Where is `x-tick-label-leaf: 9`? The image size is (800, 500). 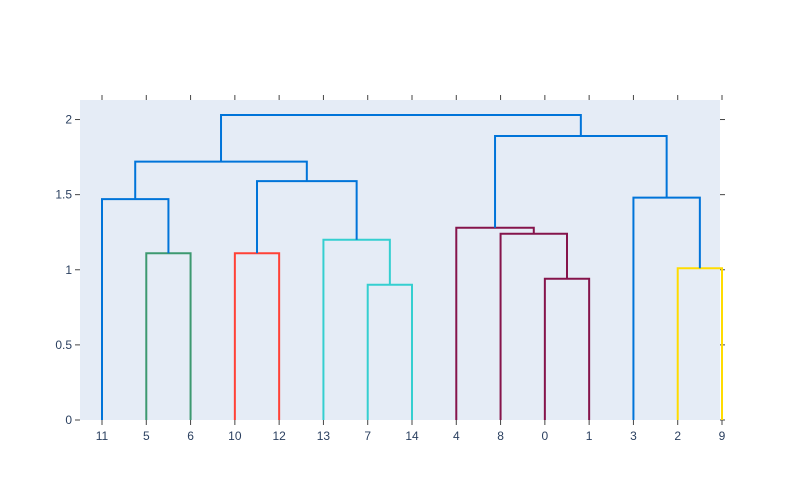 x-tick-label-leaf: 9 is located at coordinates (722, 436).